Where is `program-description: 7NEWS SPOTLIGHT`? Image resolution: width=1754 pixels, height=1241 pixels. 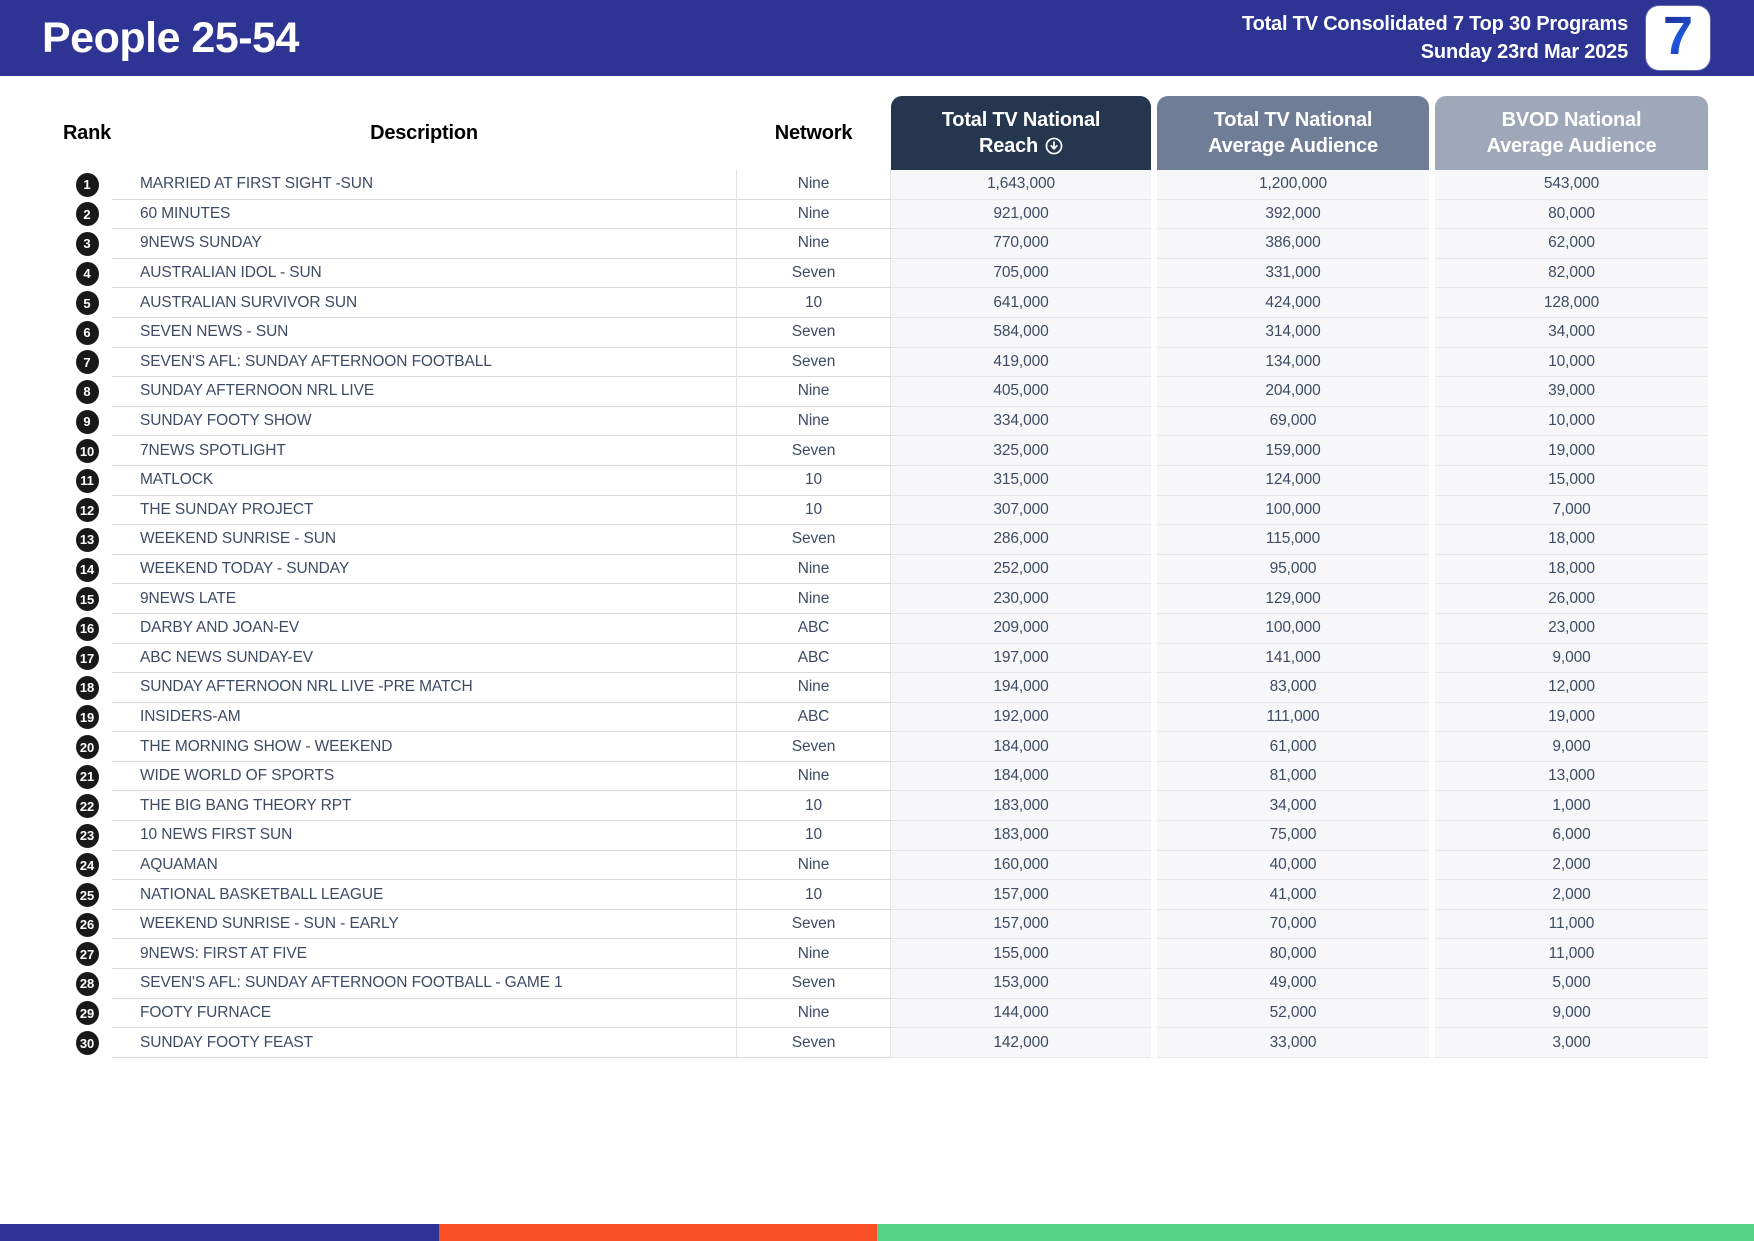
program-description: 7NEWS SPOTLIGHT is located at coordinates (424, 451).